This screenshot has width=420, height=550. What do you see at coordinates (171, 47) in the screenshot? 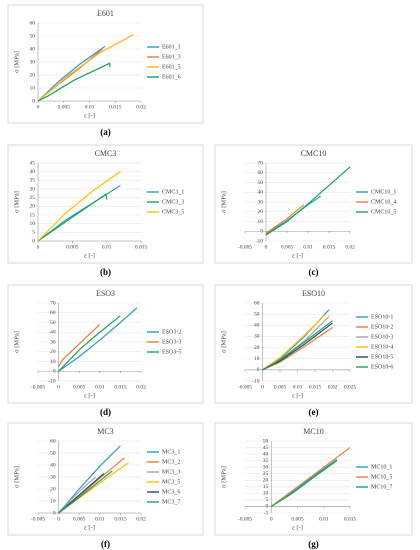
I see `legend-label: E601_1` at bounding box center [171, 47].